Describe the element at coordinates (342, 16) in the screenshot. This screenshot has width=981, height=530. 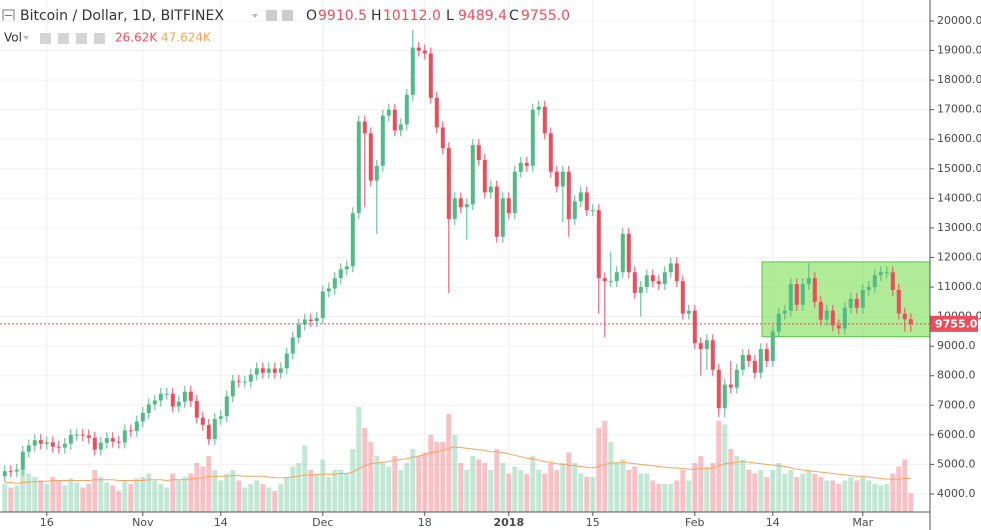
I see `ohlc-value: 9910.5` at that location.